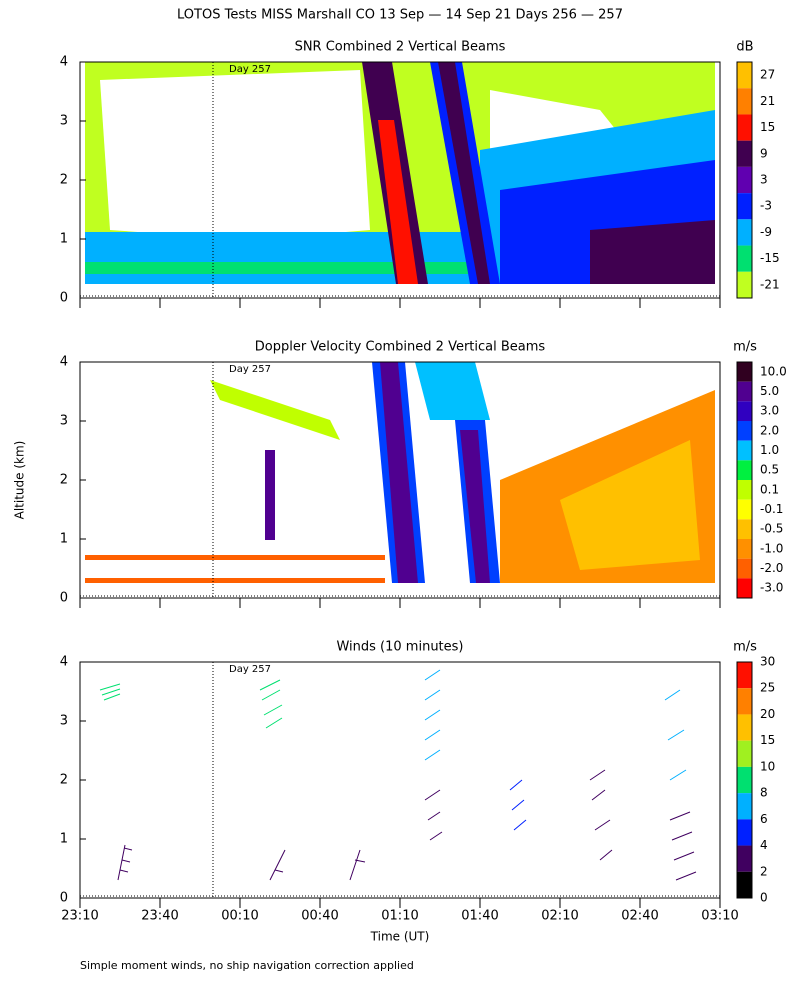 Image resolution: width=800 pixels, height=1000 pixels. What do you see at coordinates (764, 793) in the screenshot?
I see `colorbar-tick-label: 8` at bounding box center [764, 793].